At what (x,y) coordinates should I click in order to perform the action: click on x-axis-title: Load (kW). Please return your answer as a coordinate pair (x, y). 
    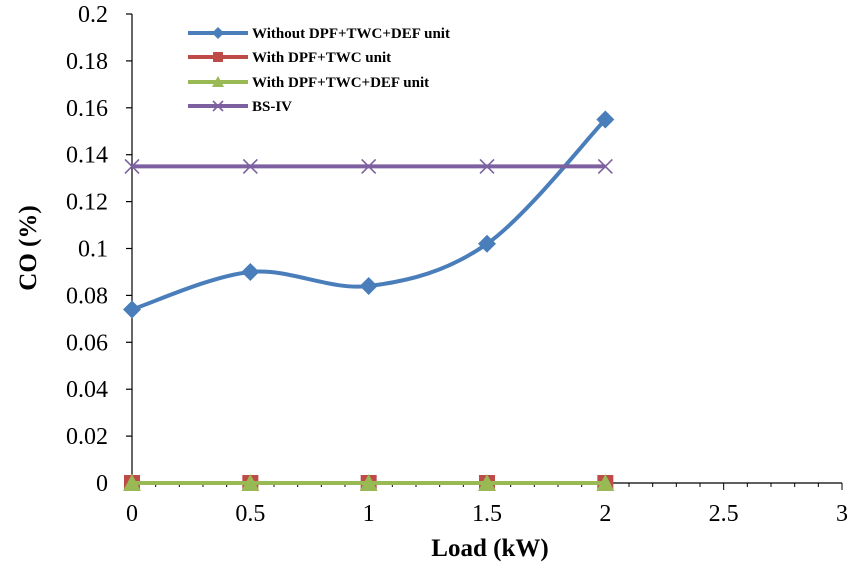
    Looking at the image, I should click on (489, 548).